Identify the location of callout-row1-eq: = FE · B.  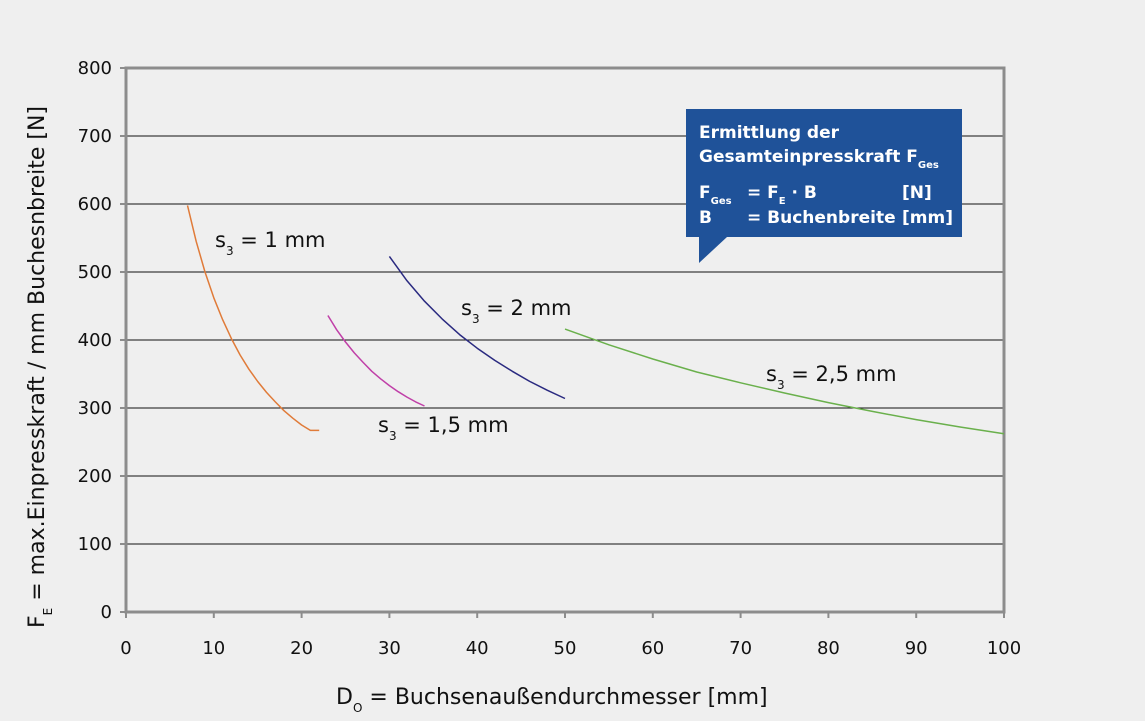
(782, 195).